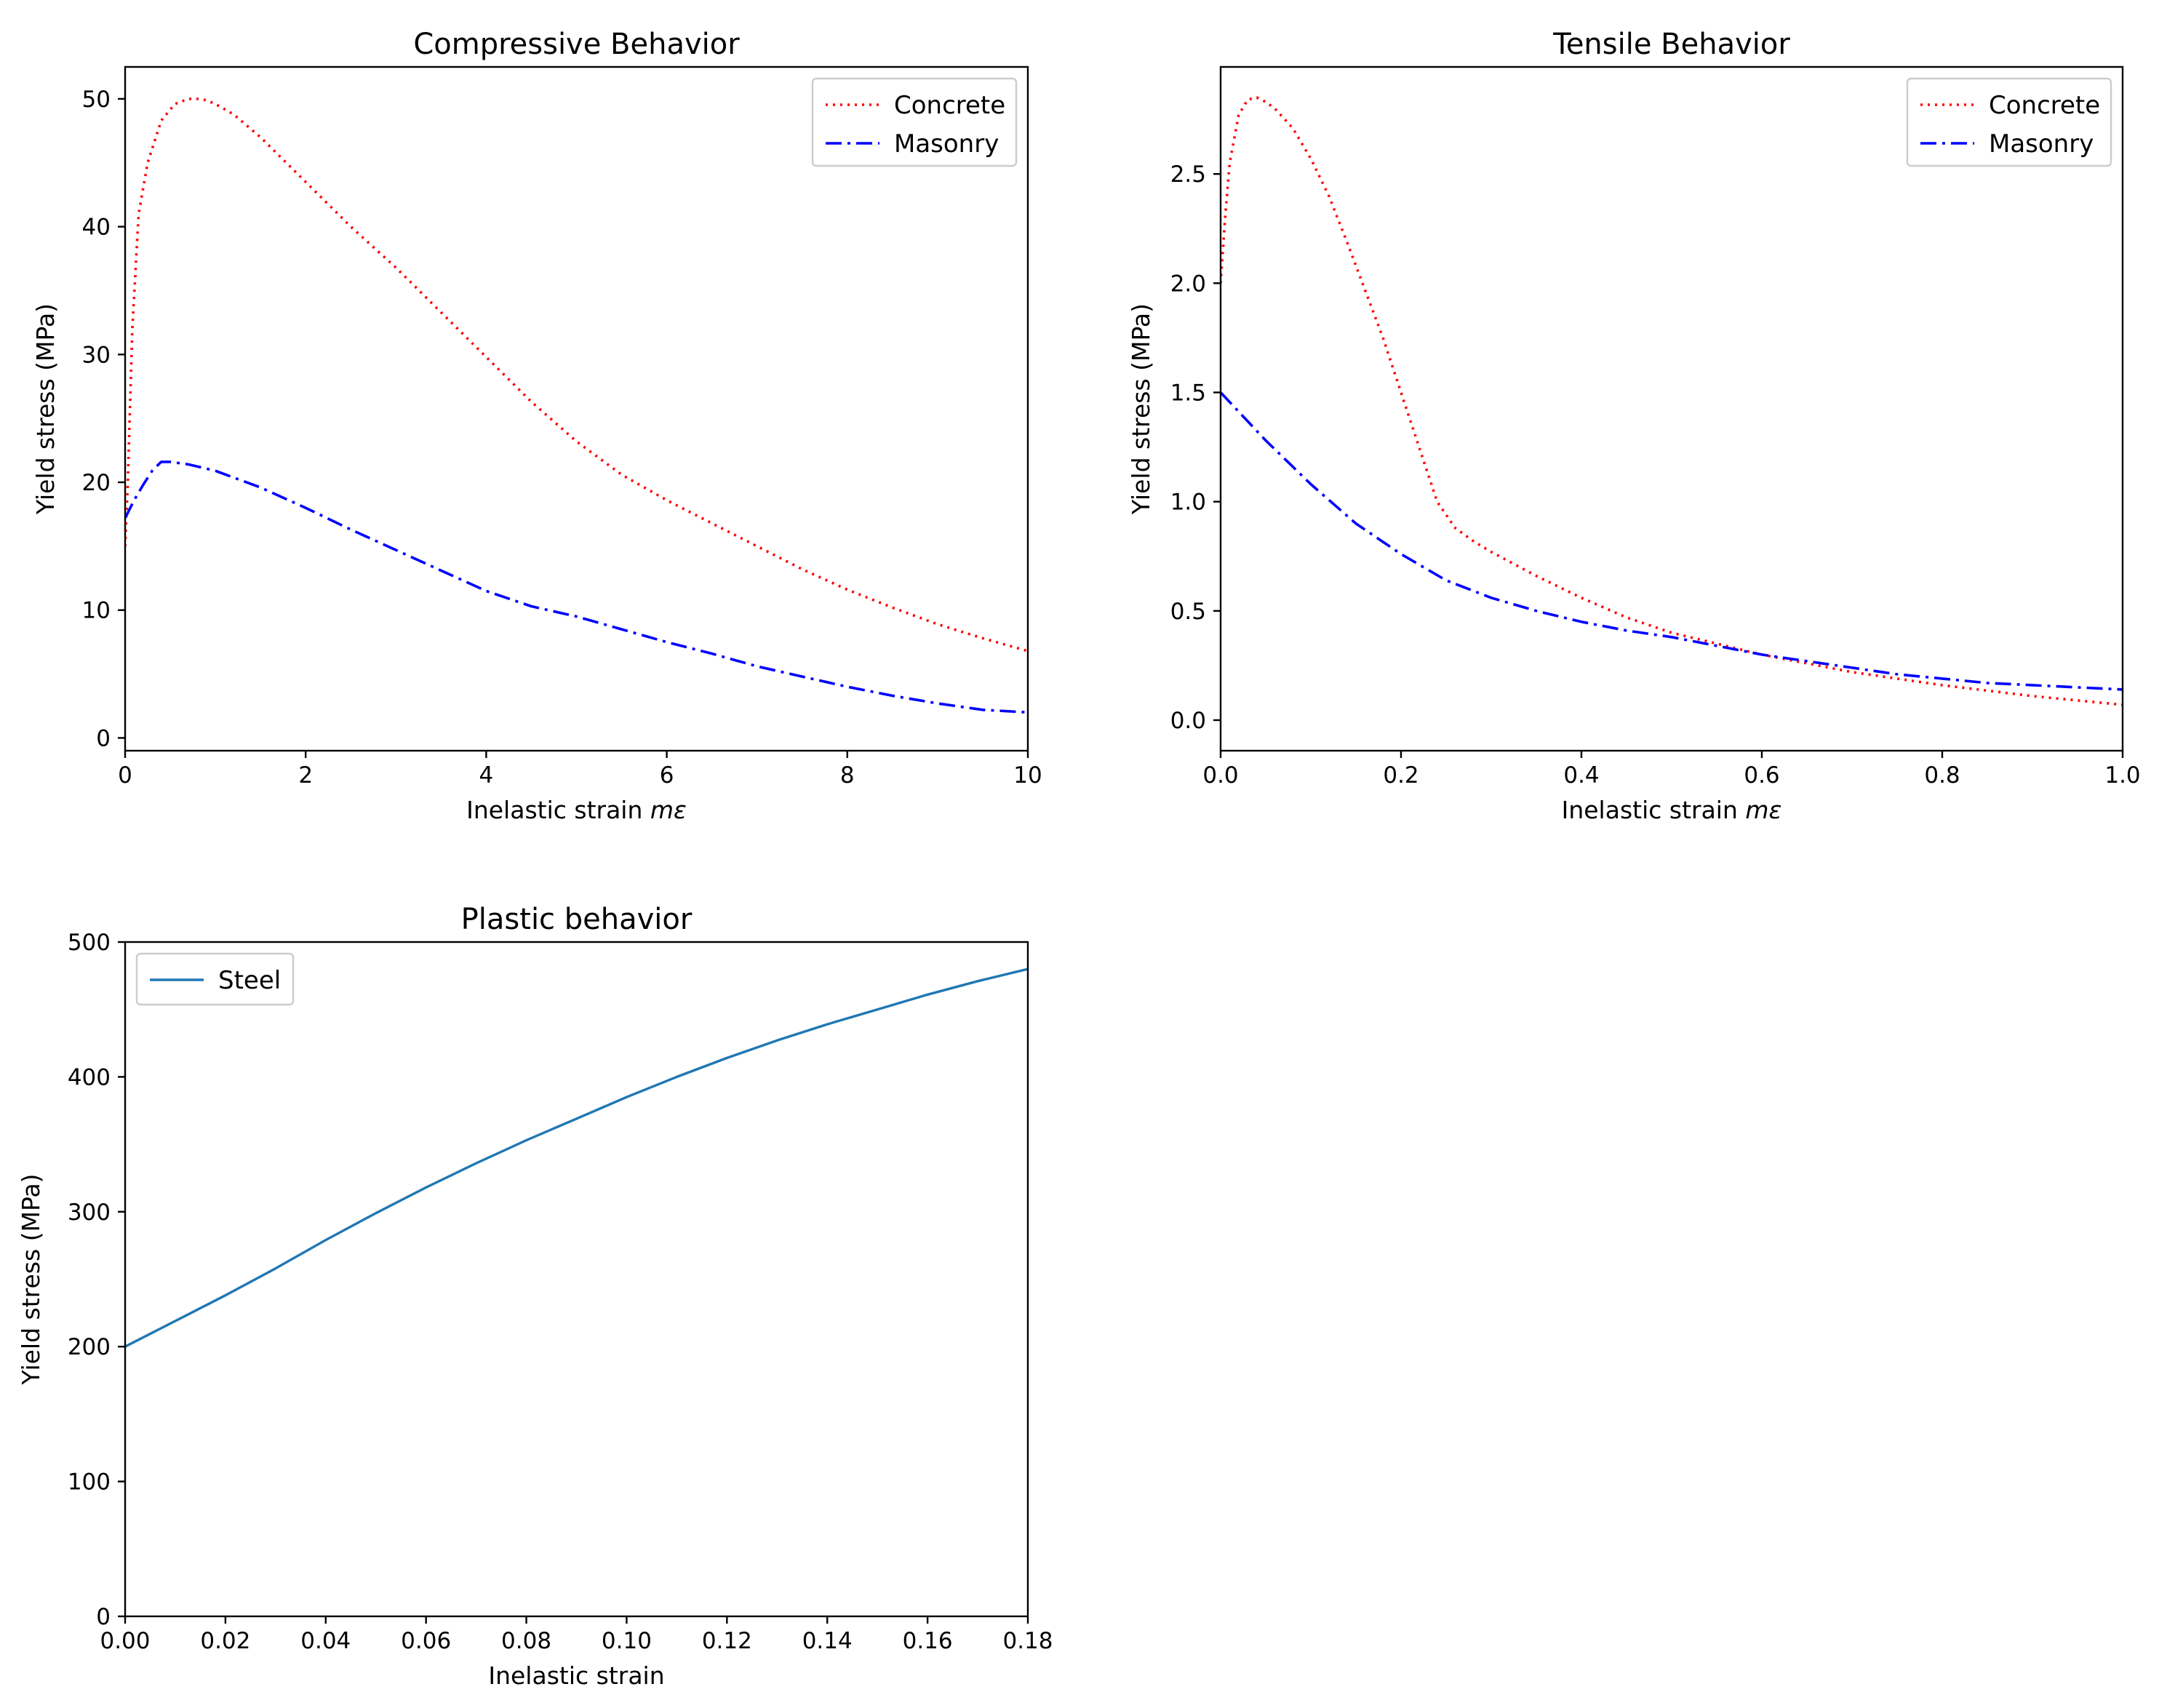  Describe the element at coordinates (928, 1641) in the screenshot. I see `x-tick-label: 0.16` at that location.